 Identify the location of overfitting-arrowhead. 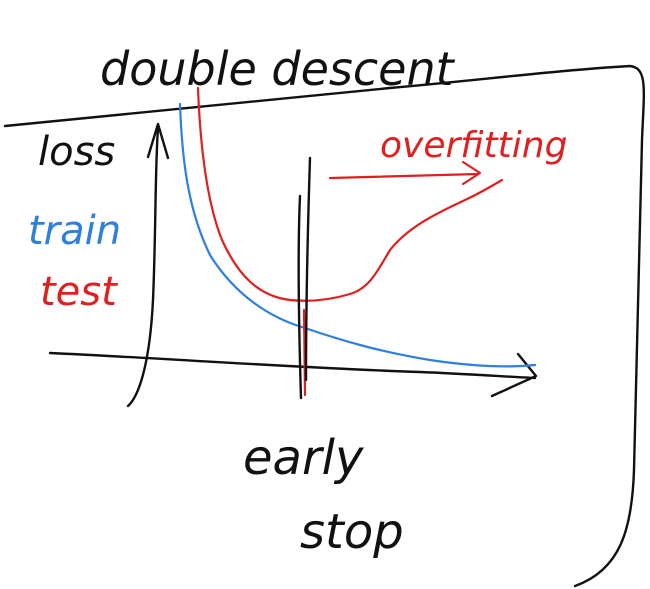
(471, 173).